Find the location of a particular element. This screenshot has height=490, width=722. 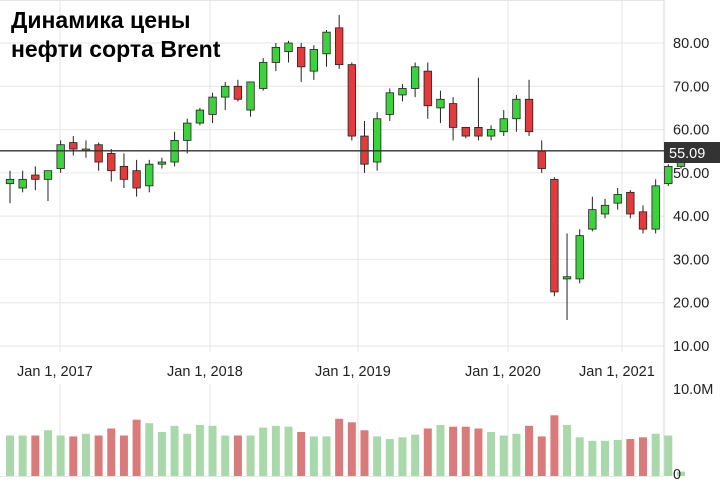

volume-axis: 10.0M 0 is located at coordinates (693, 432).